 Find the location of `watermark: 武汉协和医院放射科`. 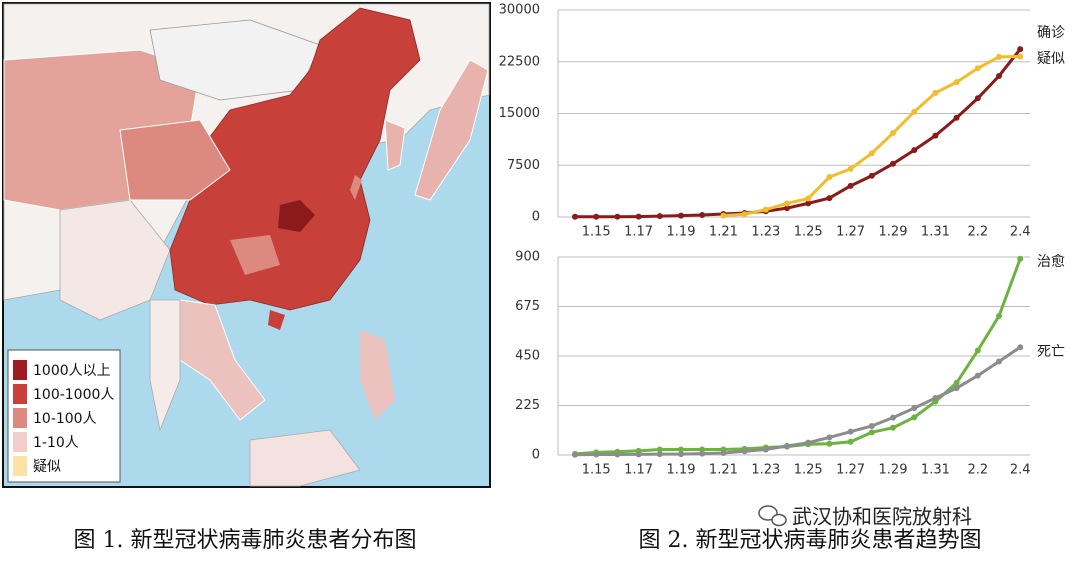

watermark: 武汉协和医院放射科 is located at coordinates (865, 517).